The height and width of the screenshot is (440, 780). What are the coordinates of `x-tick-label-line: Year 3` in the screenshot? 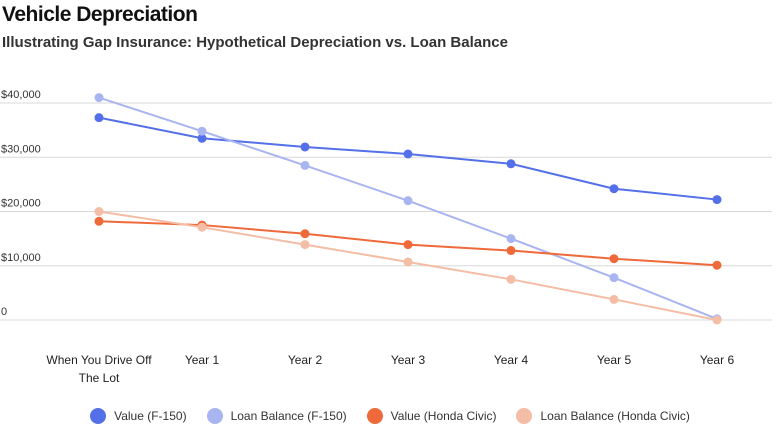 It's located at (408, 360).